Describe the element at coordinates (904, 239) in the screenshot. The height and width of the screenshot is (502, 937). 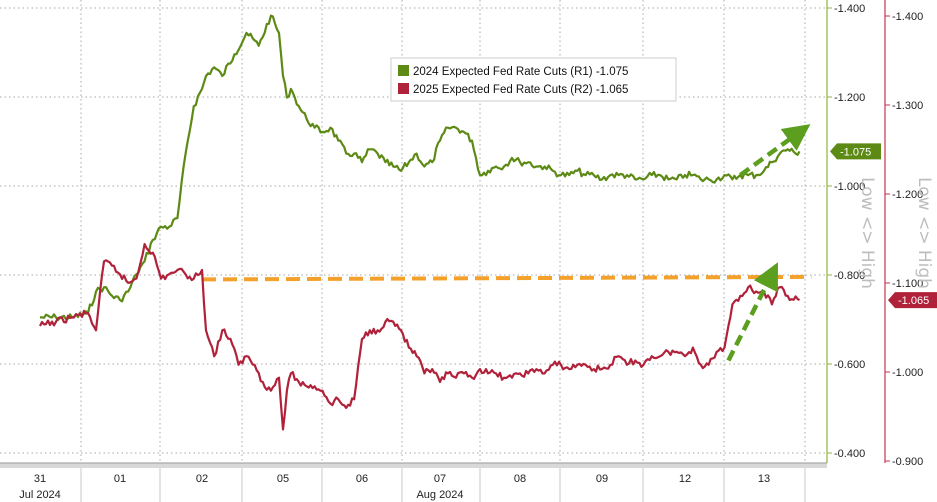
I see `r2-axis-ticks: -1.400 -1.300 -1.200 -1.100 -1.000 -0.900` at that location.